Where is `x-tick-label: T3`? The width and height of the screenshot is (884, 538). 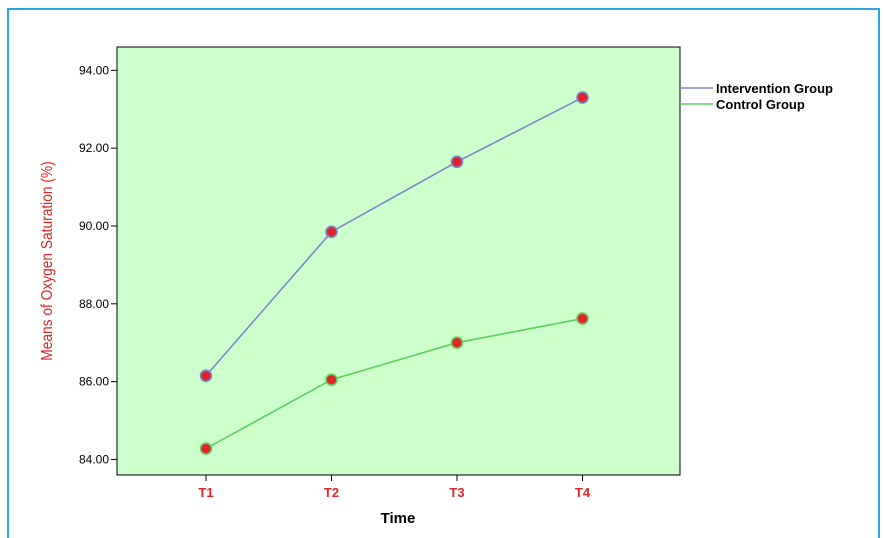 x-tick-label: T3 is located at coordinates (456, 492).